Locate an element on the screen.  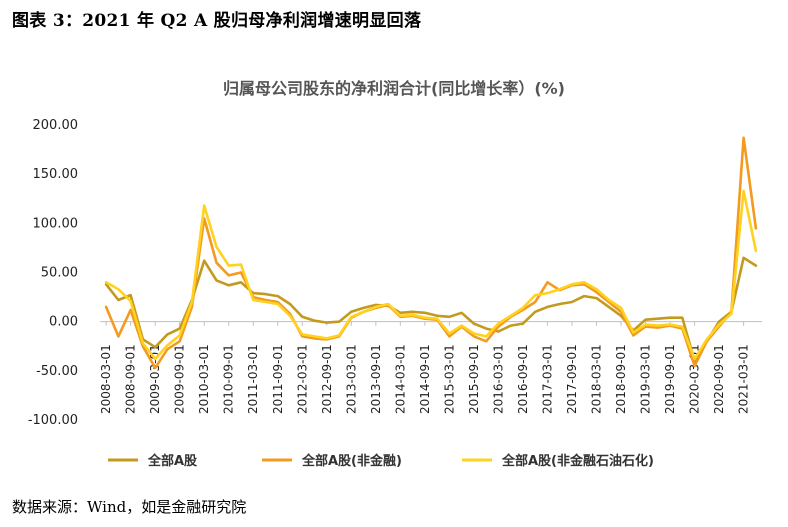
x-tick-label: 2010-03-01 is located at coordinates (204, 379).